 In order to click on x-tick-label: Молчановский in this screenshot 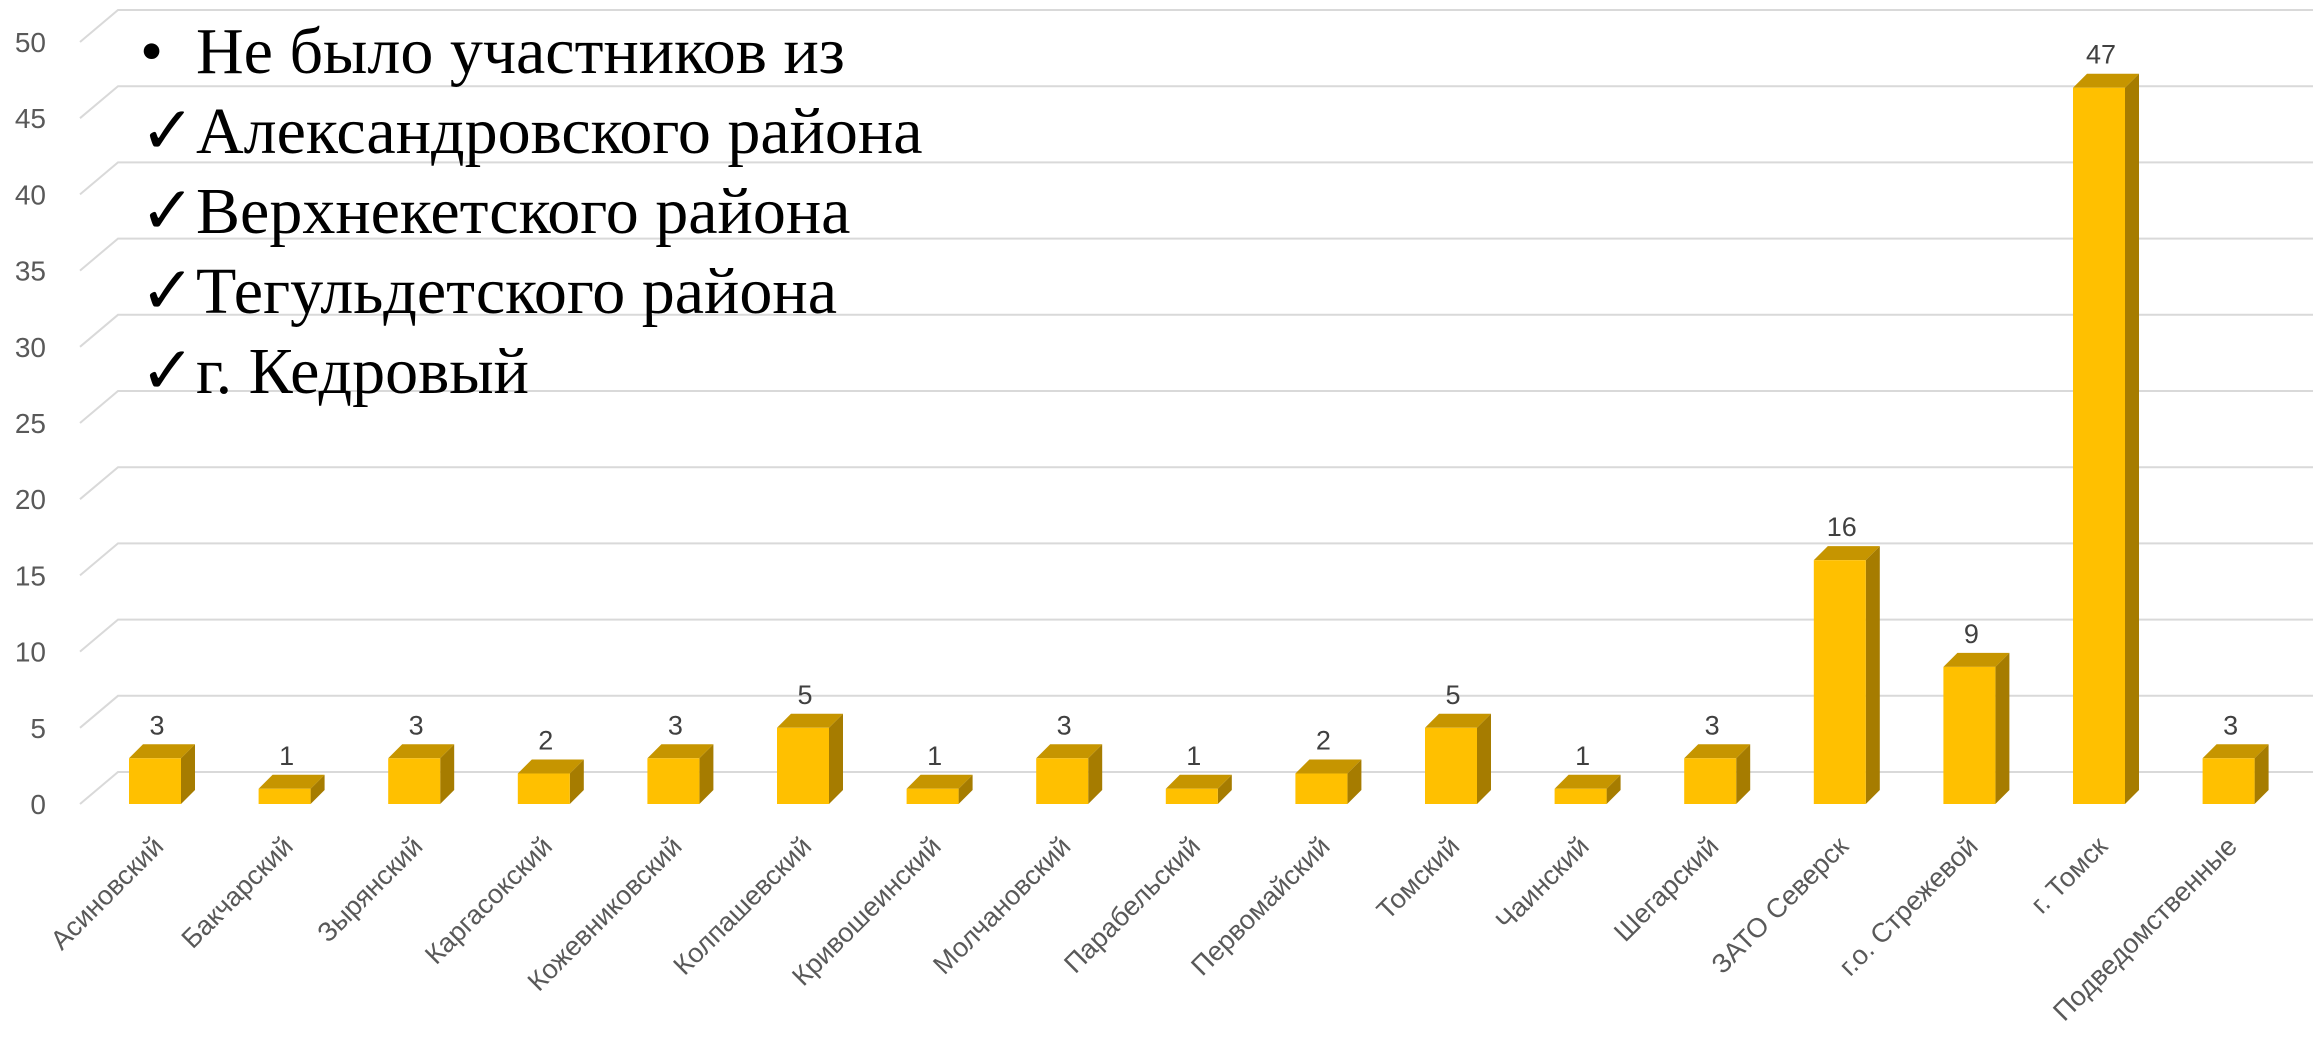, I will do `click(1001, 905)`.